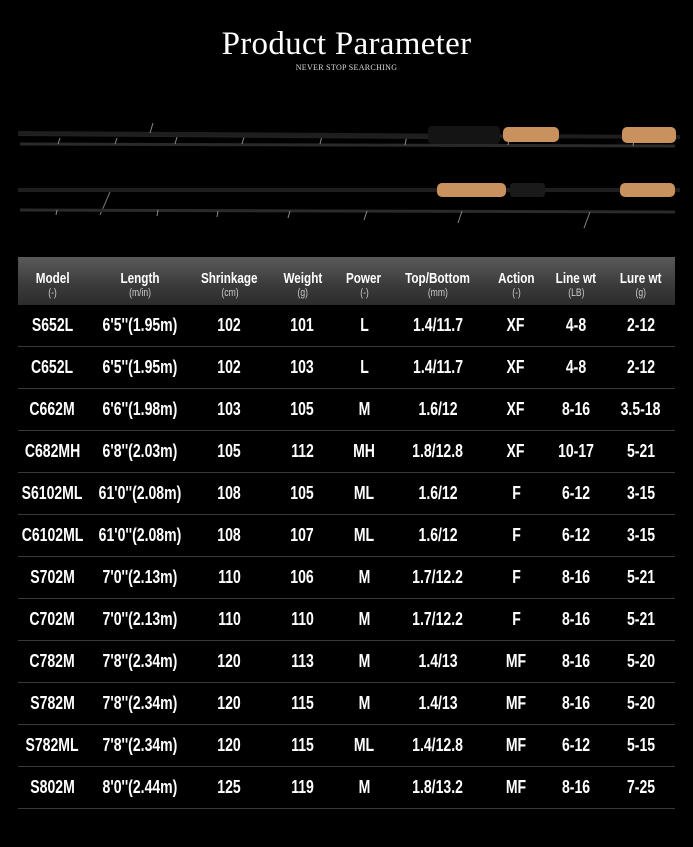 The height and width of the screenshot is (847, 693). Describe the element at coordinates (229, 451) in the screenshot. I see `cell-shrinkage: 105` at that location.